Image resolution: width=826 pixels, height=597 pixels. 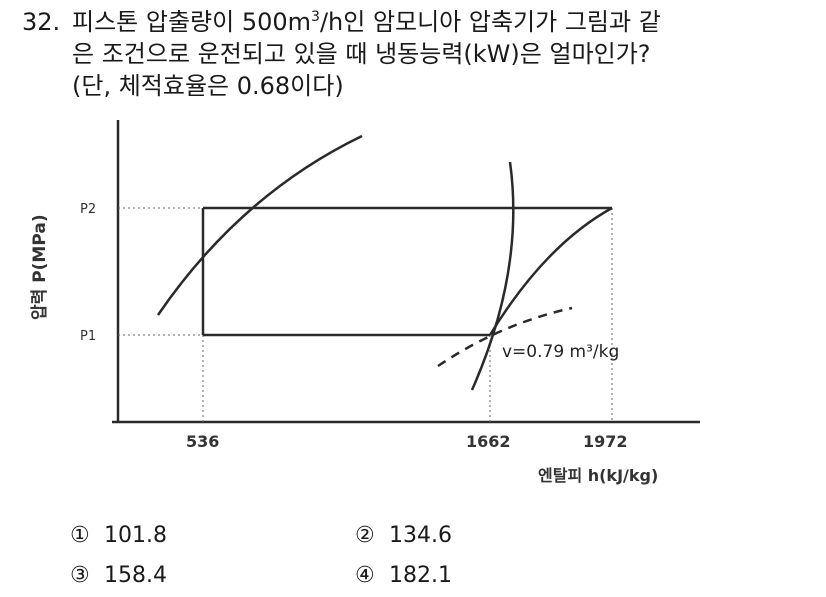 What do you see at coordinates (420, 575) in the screenshot?
I see `choice-4-value: 182.1` at bounding box center [420, 575].